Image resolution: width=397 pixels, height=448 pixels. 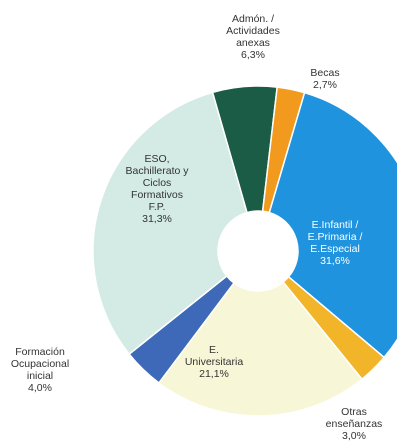 I want to click on slice-label-line: E.Primaria /, so click(x=335, y=237).